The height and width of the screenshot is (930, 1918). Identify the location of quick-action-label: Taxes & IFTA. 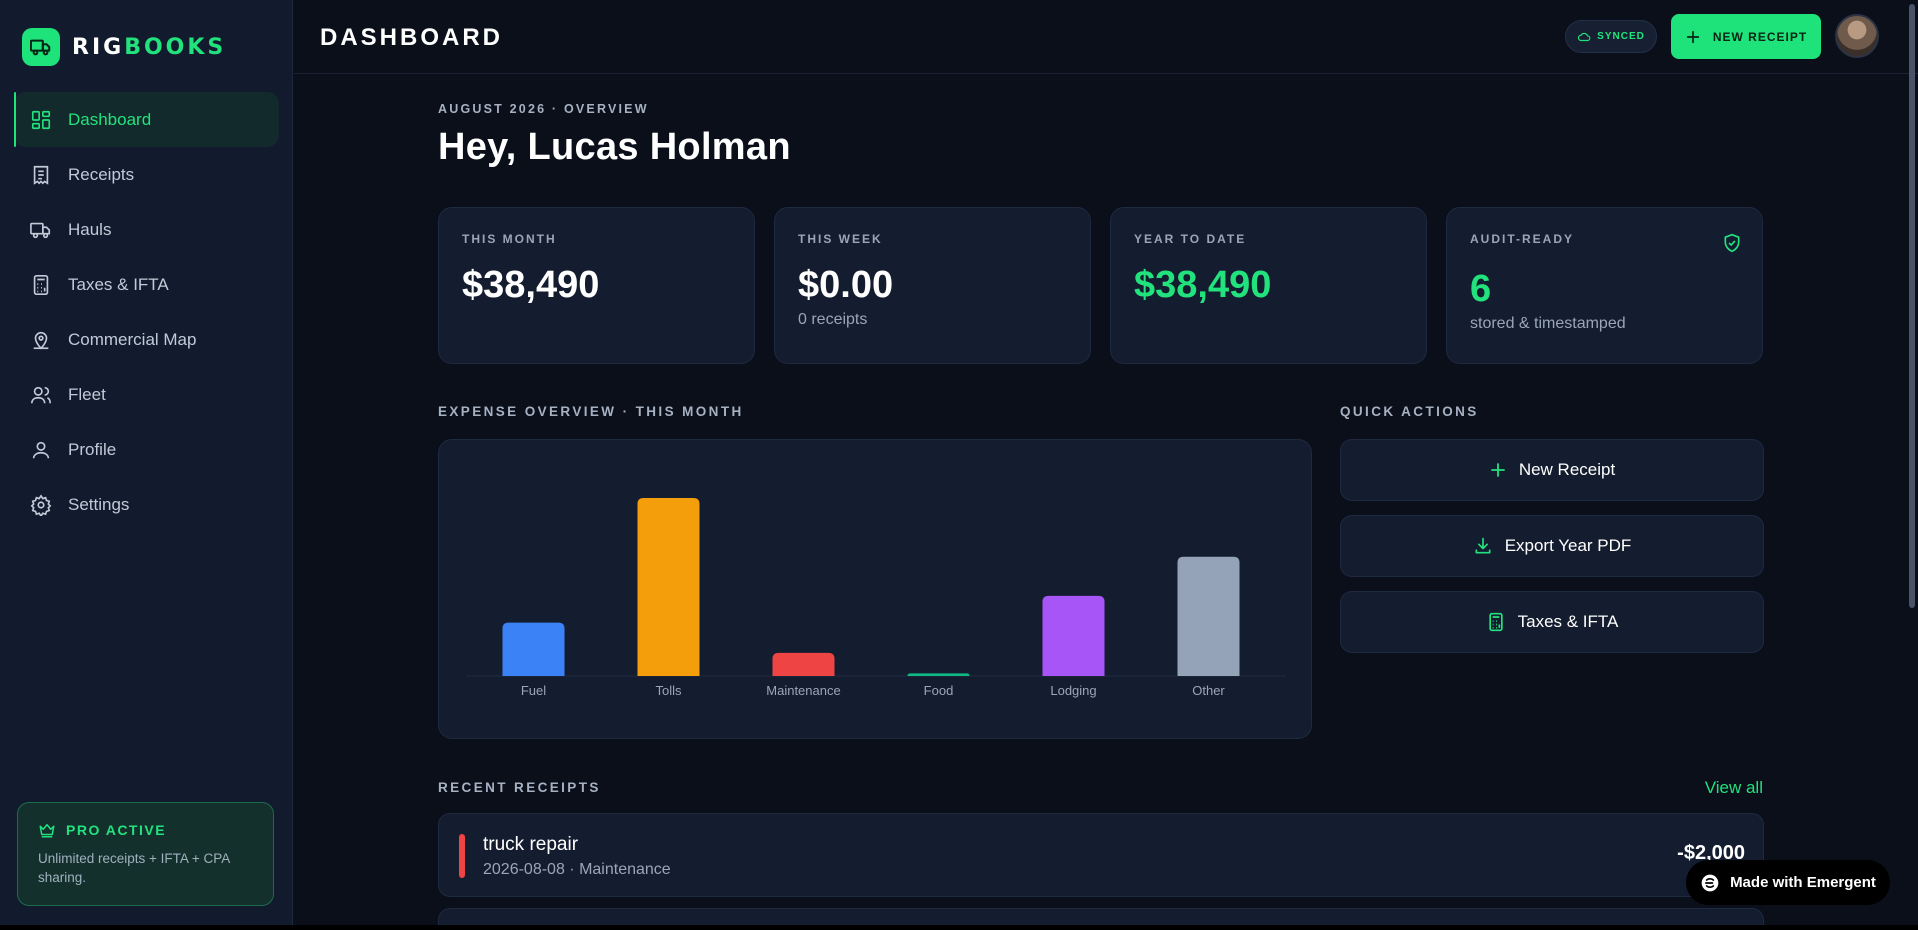
(1568, 621).